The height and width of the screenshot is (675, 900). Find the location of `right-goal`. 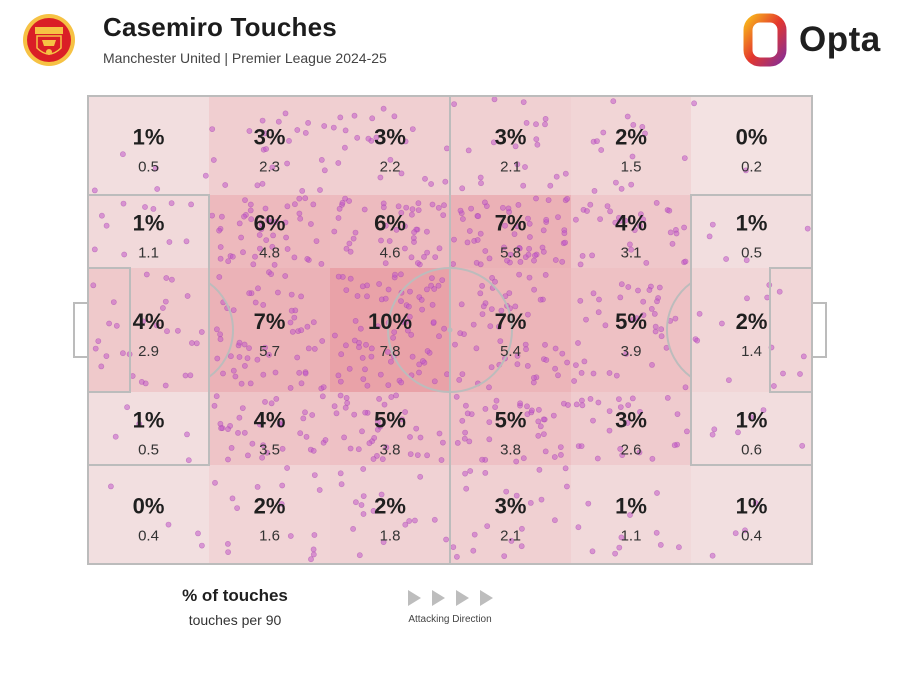

right-goal is located at coordinates (819, 330).